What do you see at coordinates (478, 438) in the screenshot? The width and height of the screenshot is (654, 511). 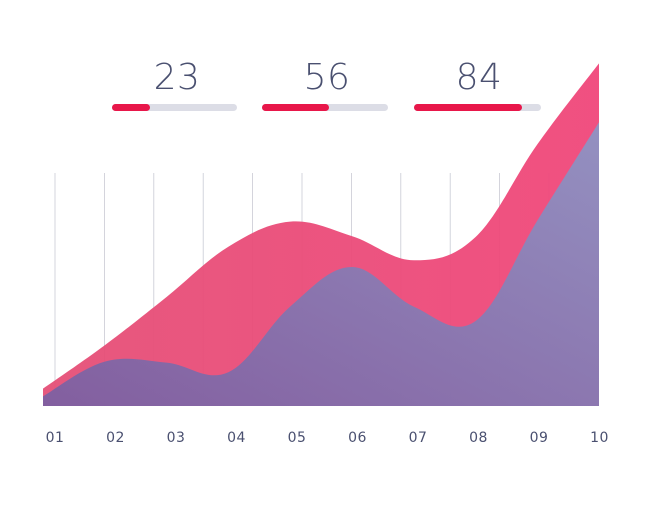 I see `x-tick-label: 08` at bounding box center [478, 438].